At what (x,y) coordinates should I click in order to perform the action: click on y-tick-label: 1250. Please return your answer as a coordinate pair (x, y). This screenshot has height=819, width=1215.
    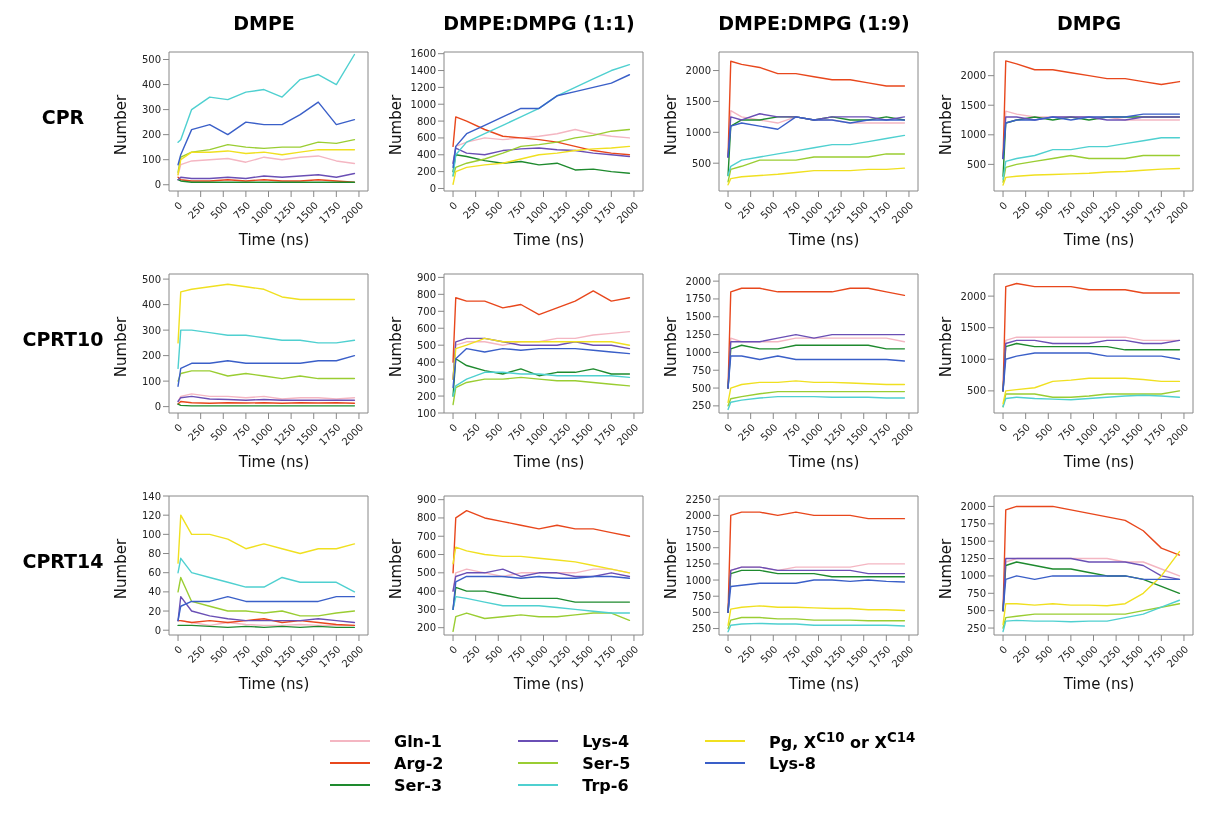
    Looking at the image, I should click on (973, 559).